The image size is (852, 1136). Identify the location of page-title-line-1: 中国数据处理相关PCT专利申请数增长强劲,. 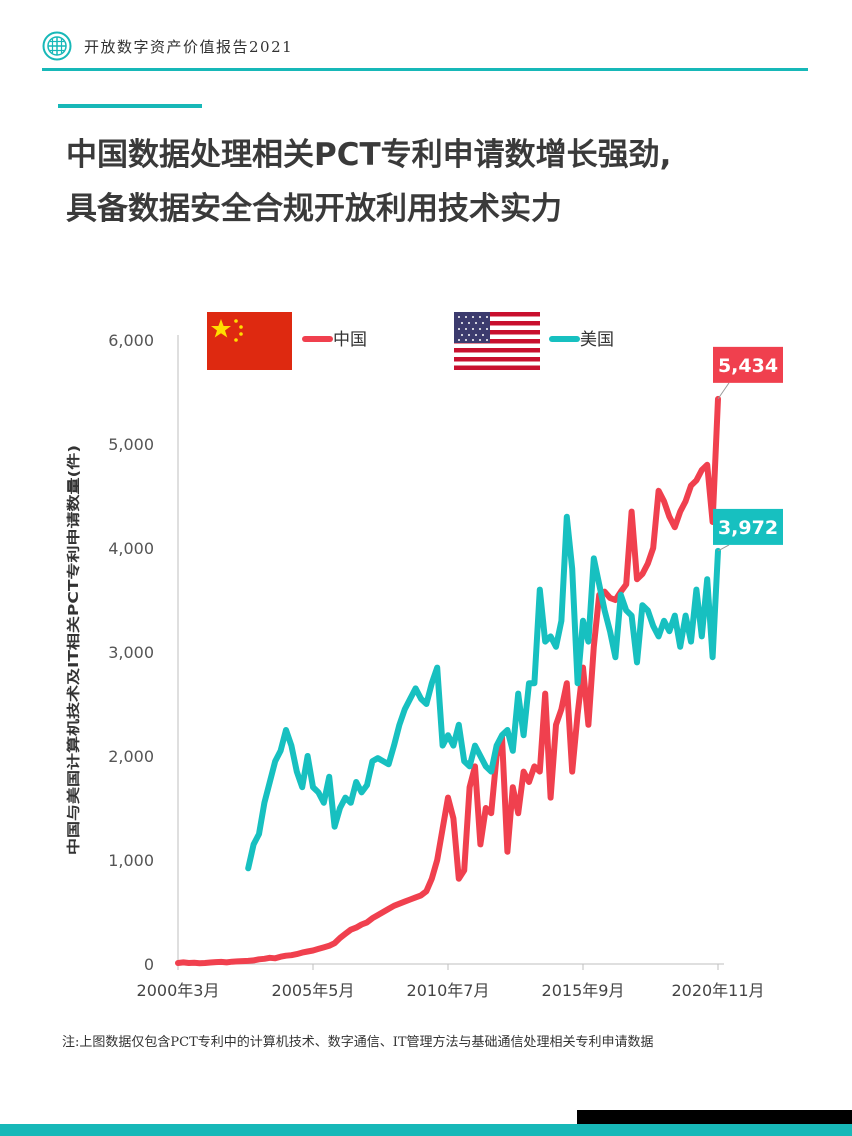
(369, 155).